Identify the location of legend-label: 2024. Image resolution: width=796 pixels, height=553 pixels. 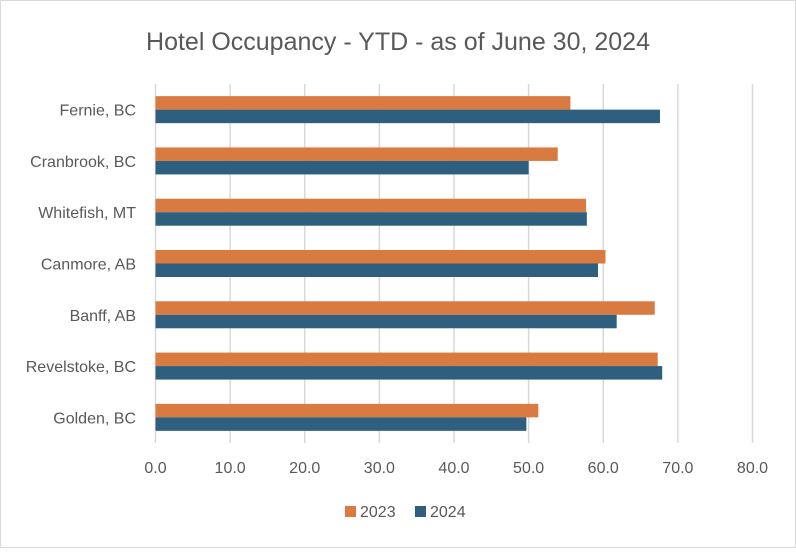
(448, 512).